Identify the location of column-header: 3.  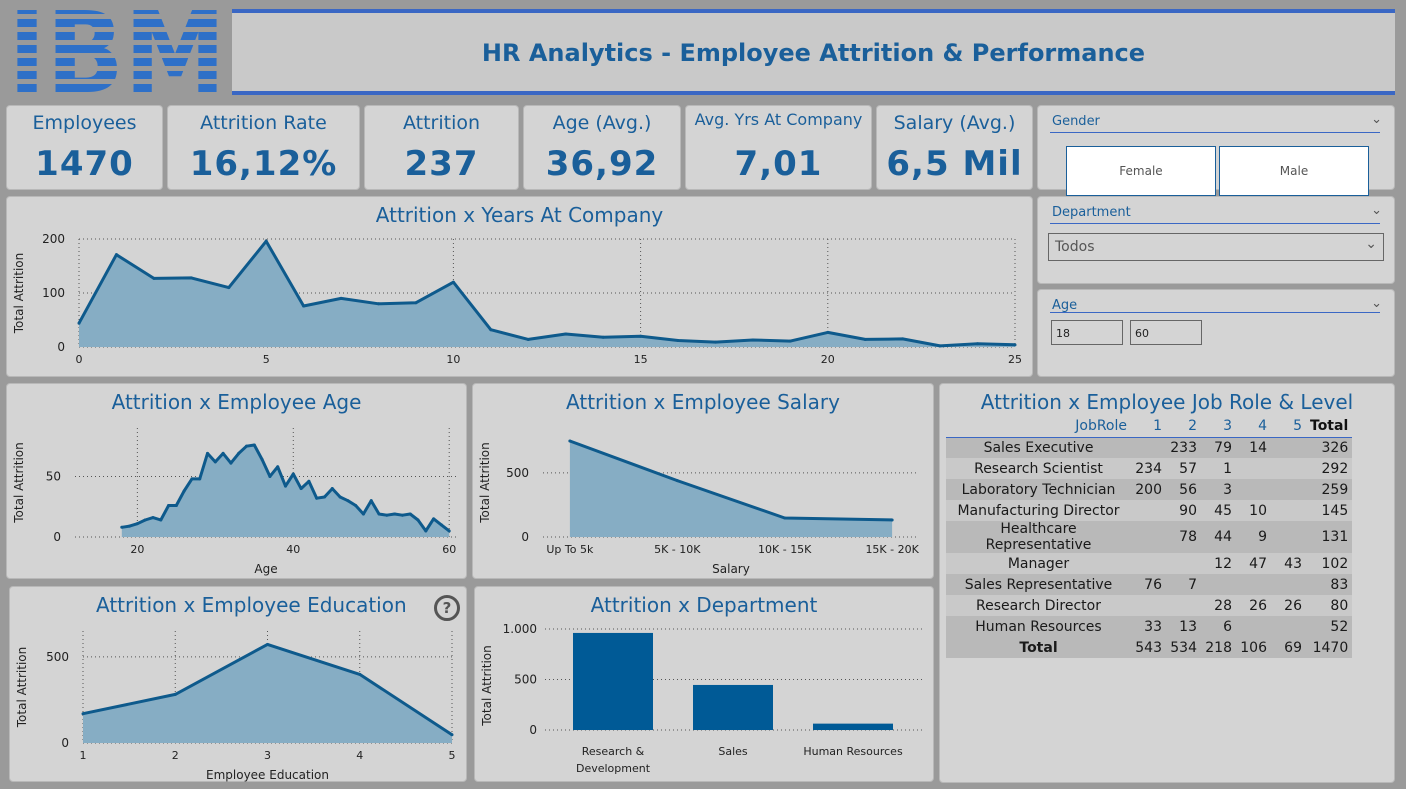
(1218, 427).